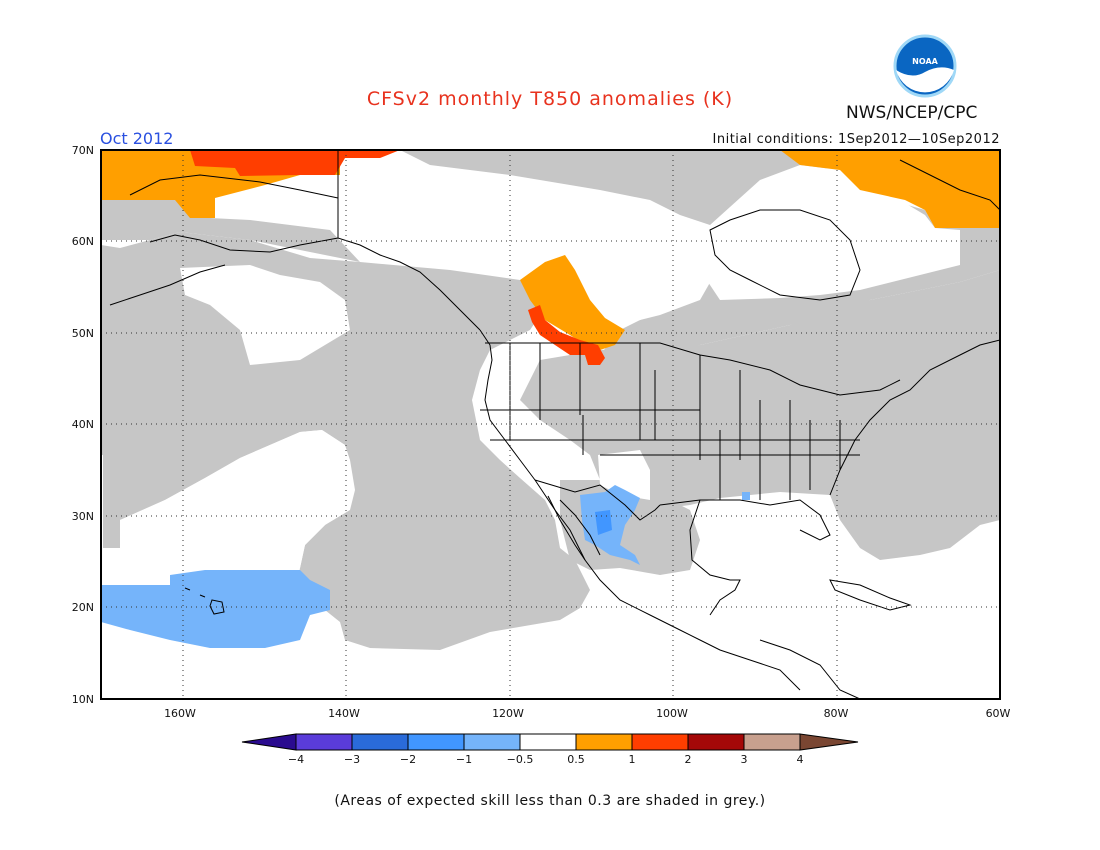  What do you see at coordinates (344, 713) in the screenshot?
I see `lon-label: 140W` at bounding box center [344, 713].